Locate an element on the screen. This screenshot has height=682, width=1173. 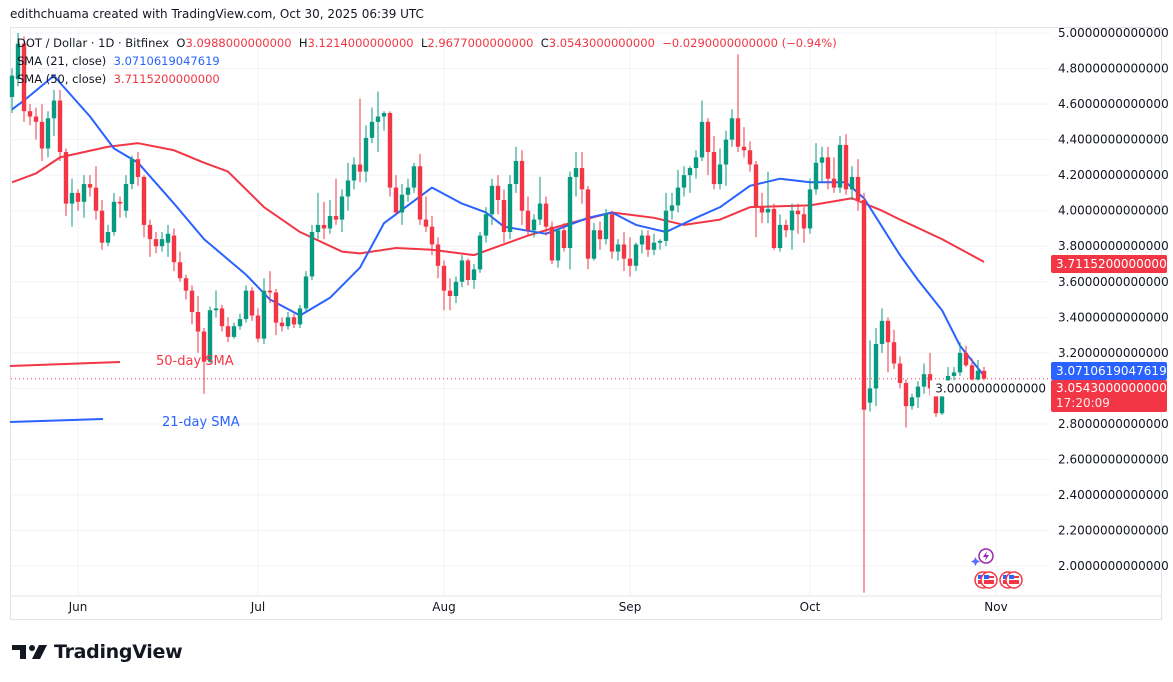
price-tick-label: 3.6000000000000 is located at coordinates (1113, 282).